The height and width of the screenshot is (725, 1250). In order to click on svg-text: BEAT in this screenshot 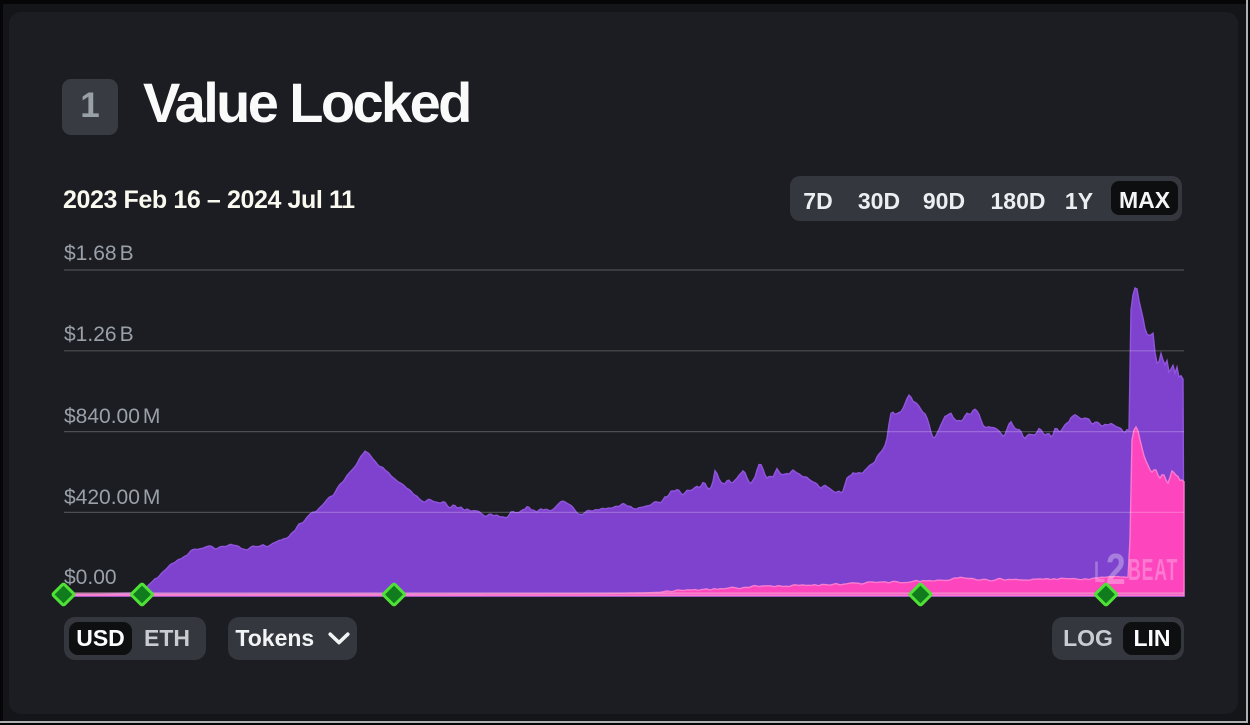, I will do `click(1153, 570)`.